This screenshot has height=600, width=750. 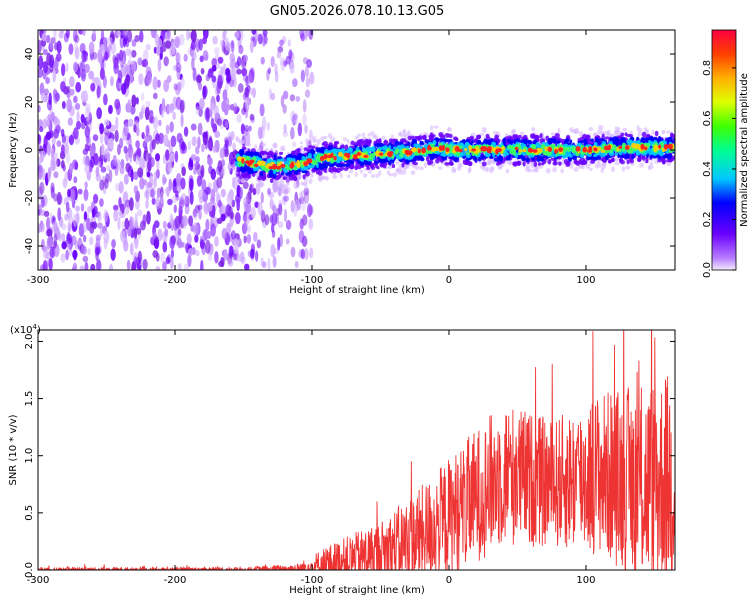 What do you see at coordinates (175, 280) in the screenshot?
I see `spectrogram-xtick-label: -200` at bounding box center [175, 280].